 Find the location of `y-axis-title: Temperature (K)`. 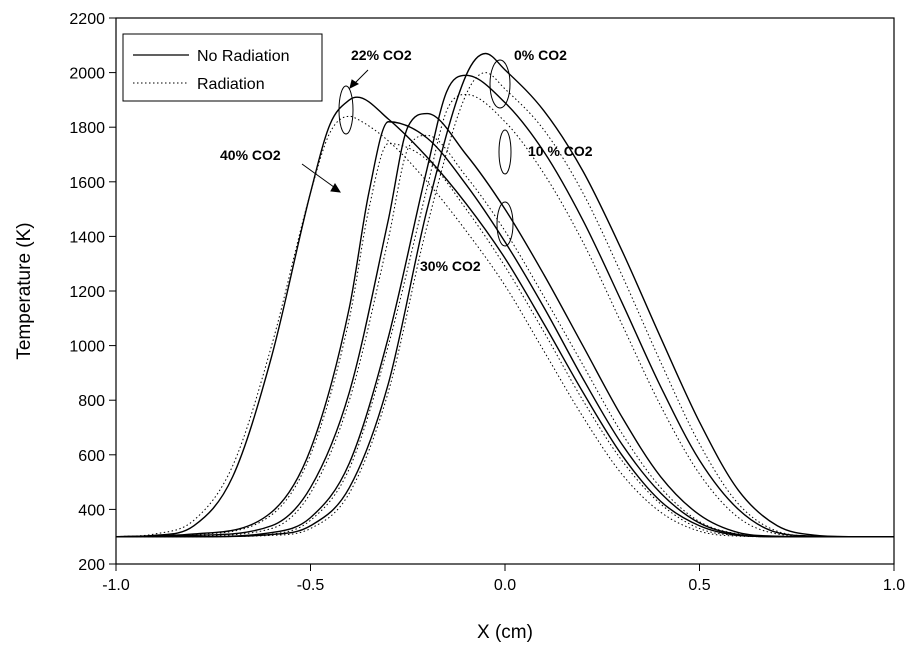

y-axis-title: Temperature (K) is located at coordinates (24, 290).